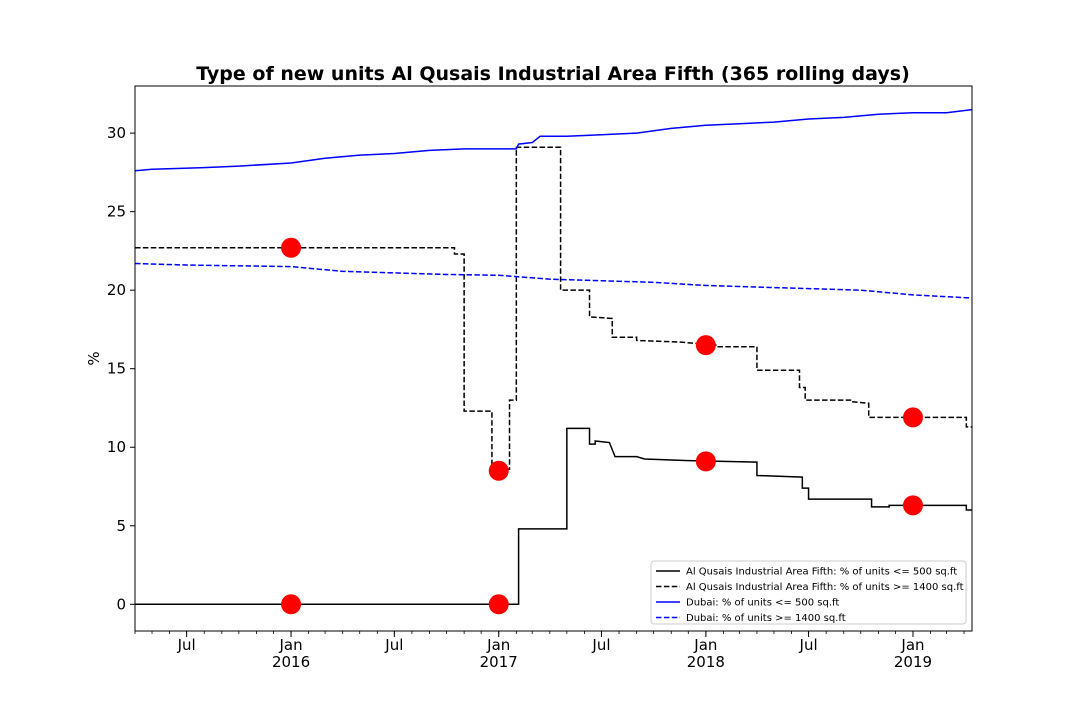 Image resolution: width=1080 pixels, height=720 pixels. What do you see at coordinates (706, 662) in the screenshot?
I see `x-tick-year-label: 2018` at bounding box center [706, 662].